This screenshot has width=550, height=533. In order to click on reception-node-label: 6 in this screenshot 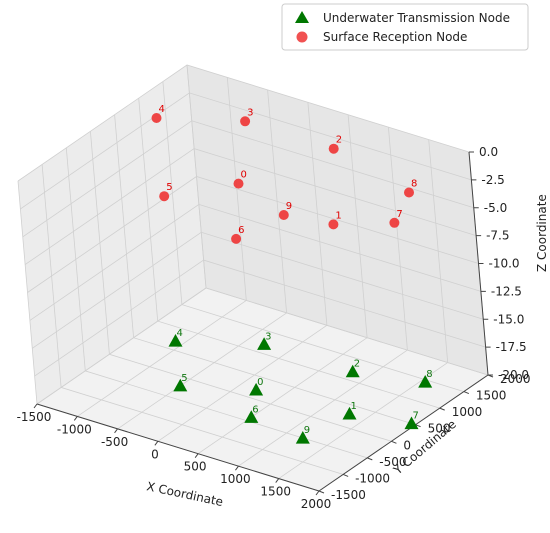, I will do `click(241, 230)`.